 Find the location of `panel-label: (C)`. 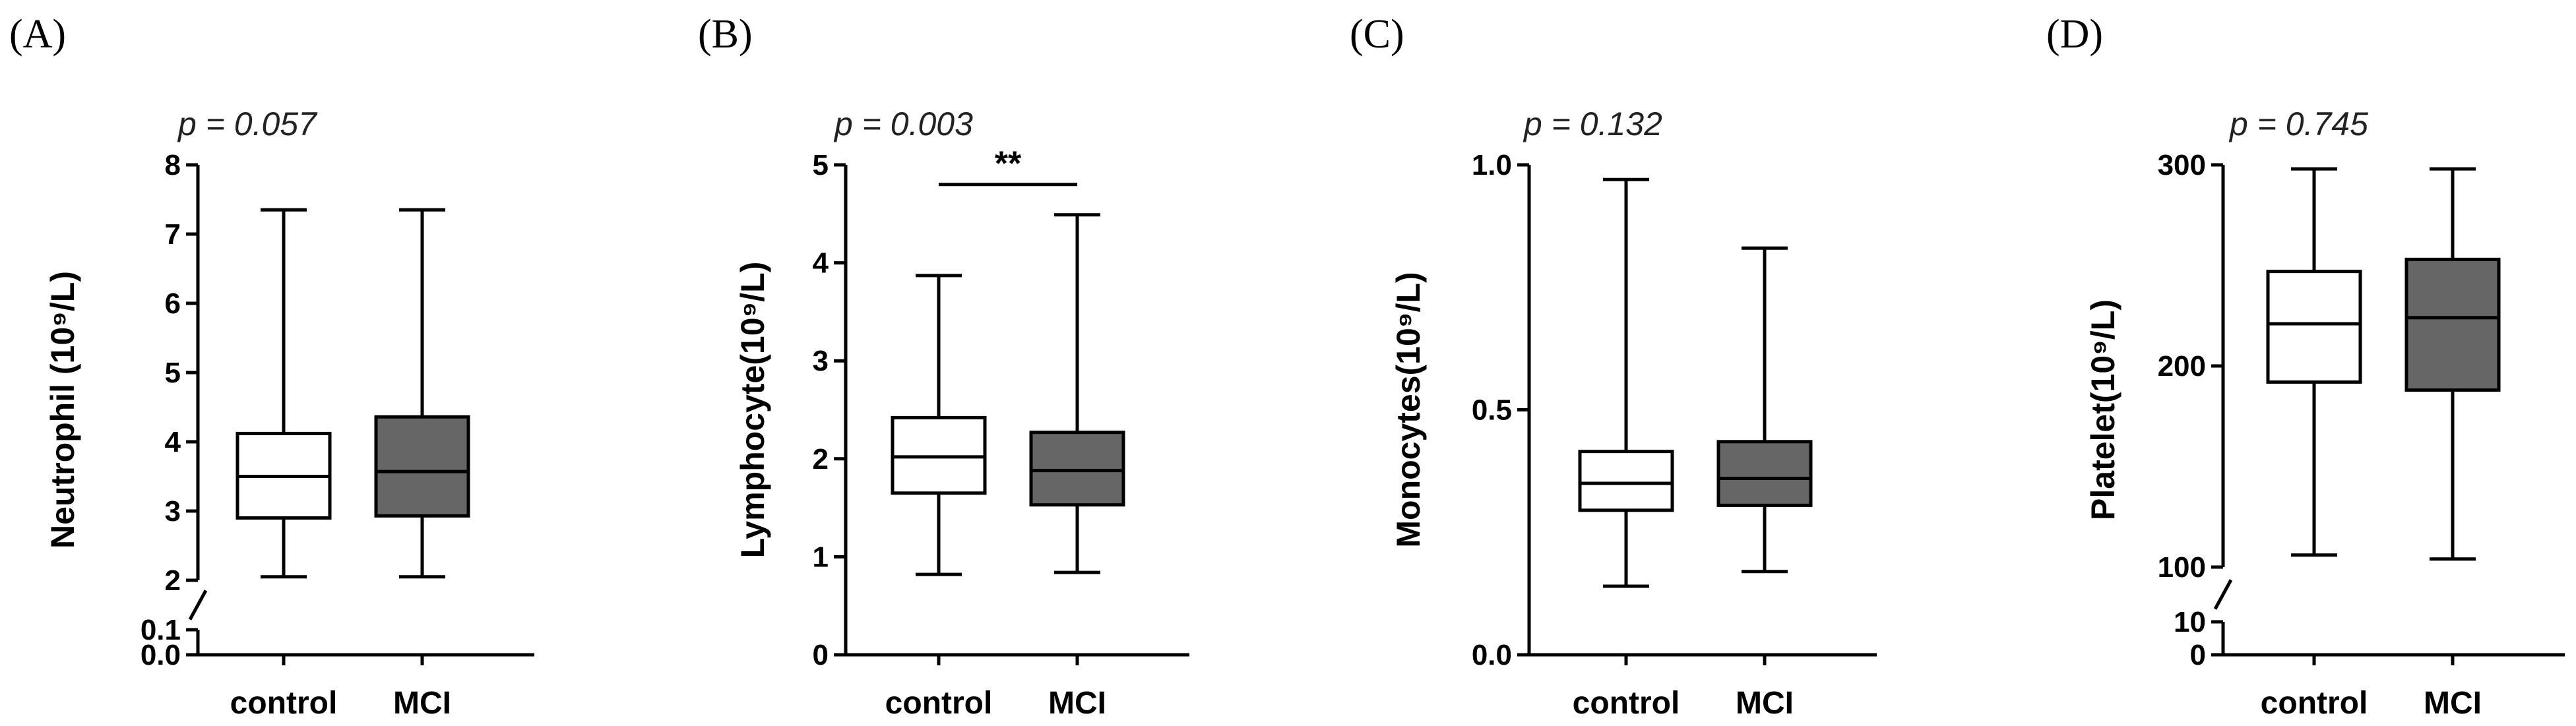

panel-label: (C) is located at coordinates (1377, 34).